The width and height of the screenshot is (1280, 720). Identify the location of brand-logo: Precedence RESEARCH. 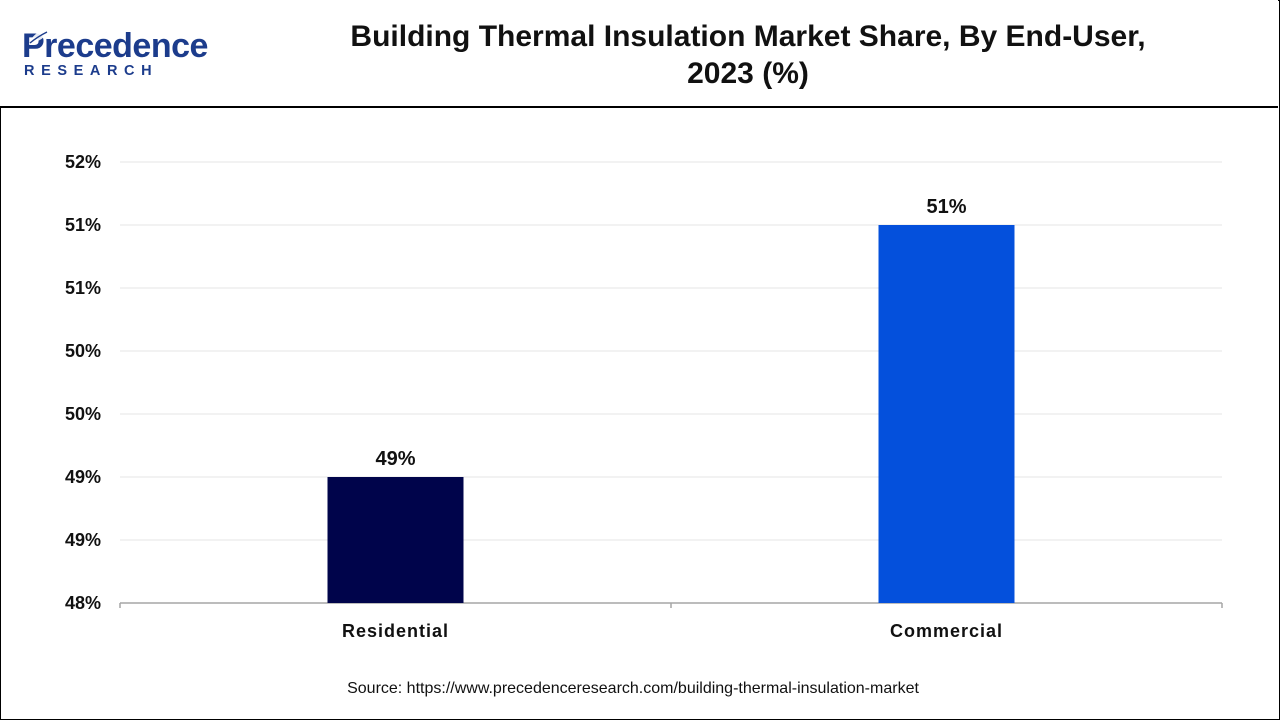
(117, 54).